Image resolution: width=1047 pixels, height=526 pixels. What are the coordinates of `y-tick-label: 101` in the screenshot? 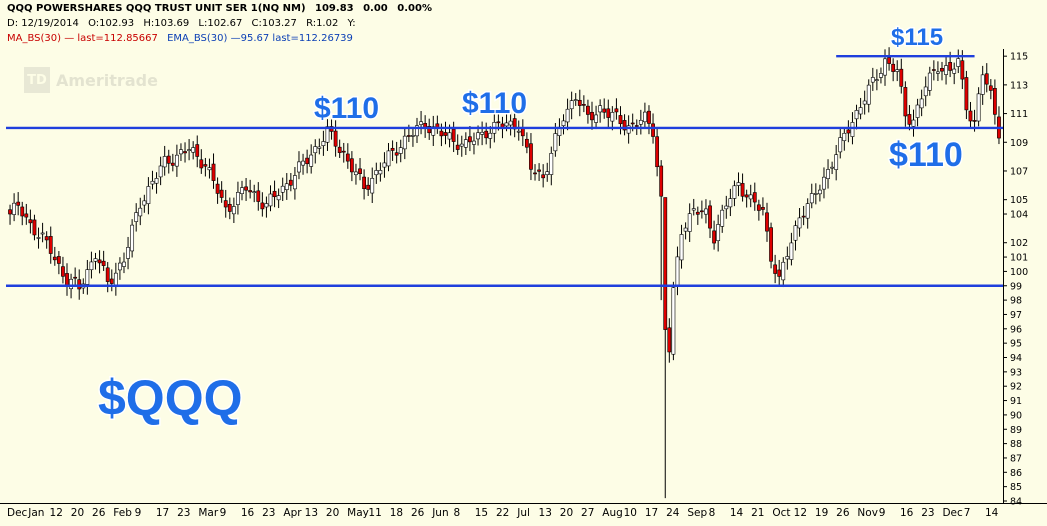 It's located at (1019, 258).